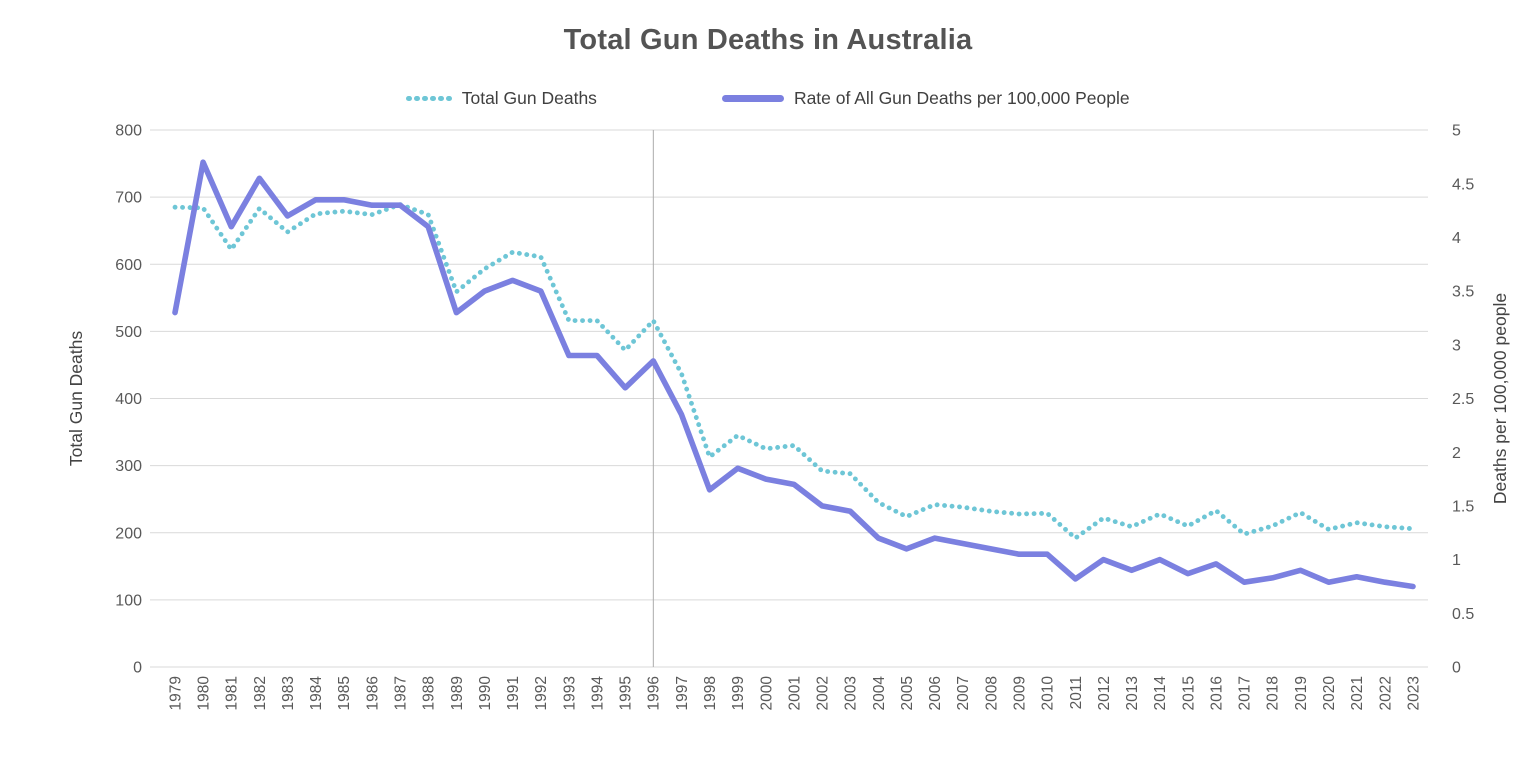  Describe the element at coordinates (529, 98) in the screenshot. I see `legend-label-total-gun-deaths: Total Gun Deaths` at that location.